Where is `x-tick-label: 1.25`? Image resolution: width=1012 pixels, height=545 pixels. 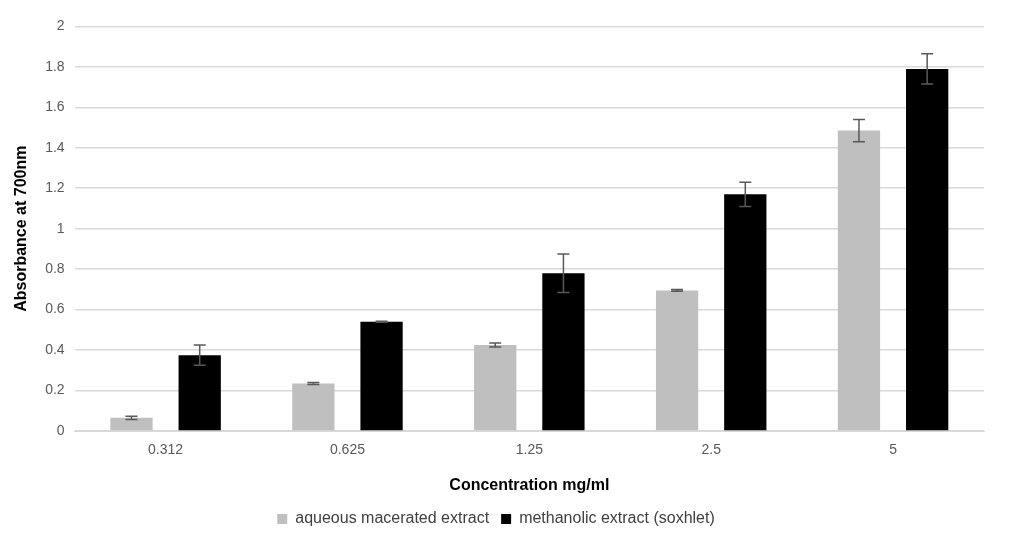
x-tick-label: 1.25 is located at coordinates (529, 449).